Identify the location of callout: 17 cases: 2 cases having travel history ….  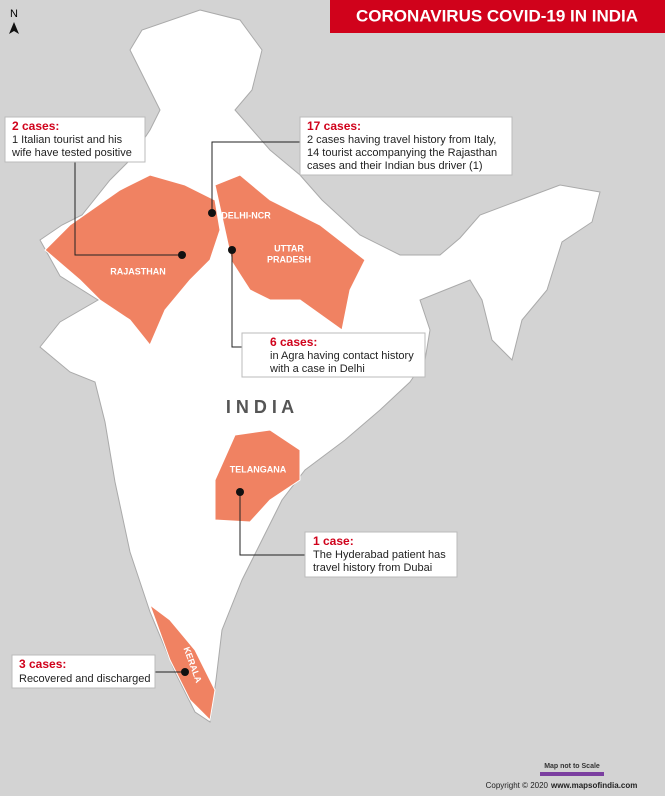
(406, 146).